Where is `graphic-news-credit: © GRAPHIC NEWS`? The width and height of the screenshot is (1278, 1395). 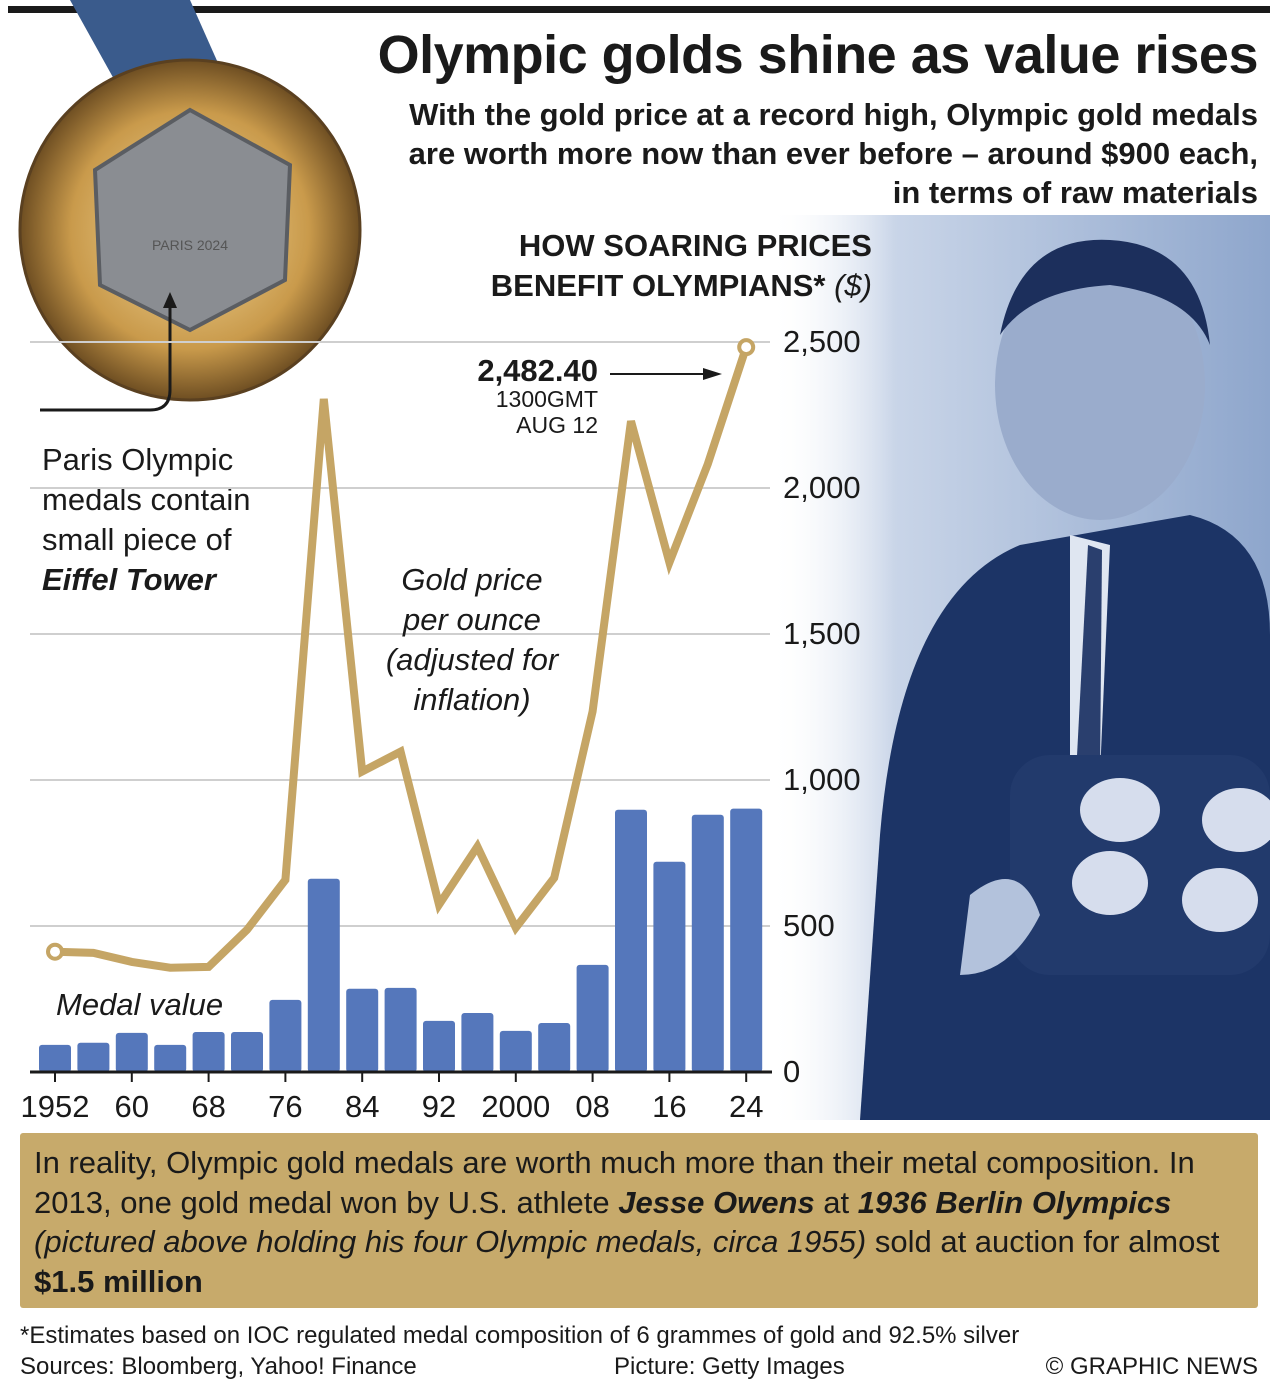
graphic-news-credit: © GRAPHIC NEWS is located at coordinates (1151, 1366).